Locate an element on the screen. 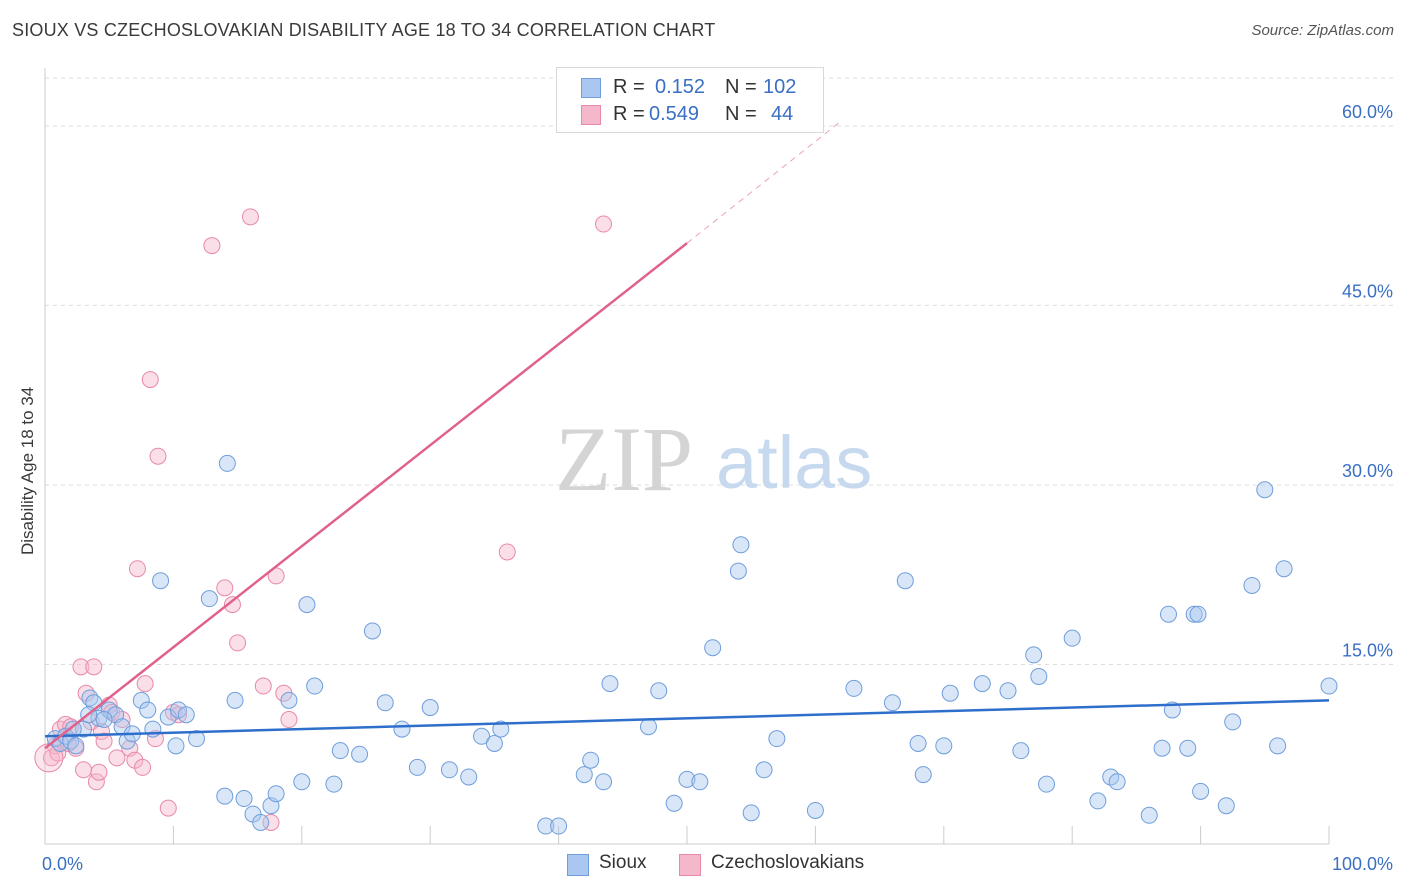 The image size is (1406, 892). legend-n-value-czech: 44 is located at coordinates (782, 114).